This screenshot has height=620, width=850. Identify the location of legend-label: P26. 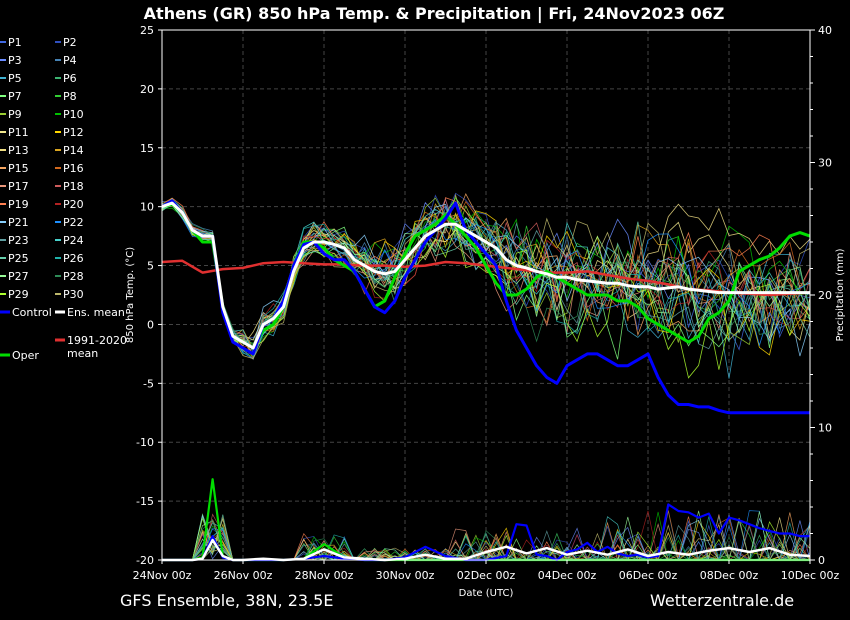
(73, 258).